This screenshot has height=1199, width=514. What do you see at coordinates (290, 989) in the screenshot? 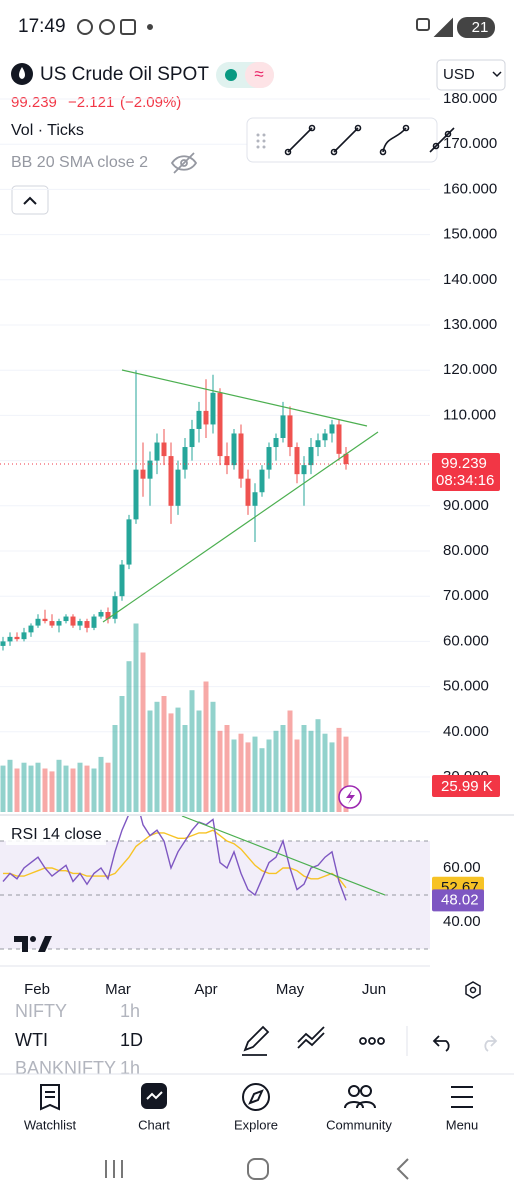
I see `month-label: May` at bounding box center [290, 989].